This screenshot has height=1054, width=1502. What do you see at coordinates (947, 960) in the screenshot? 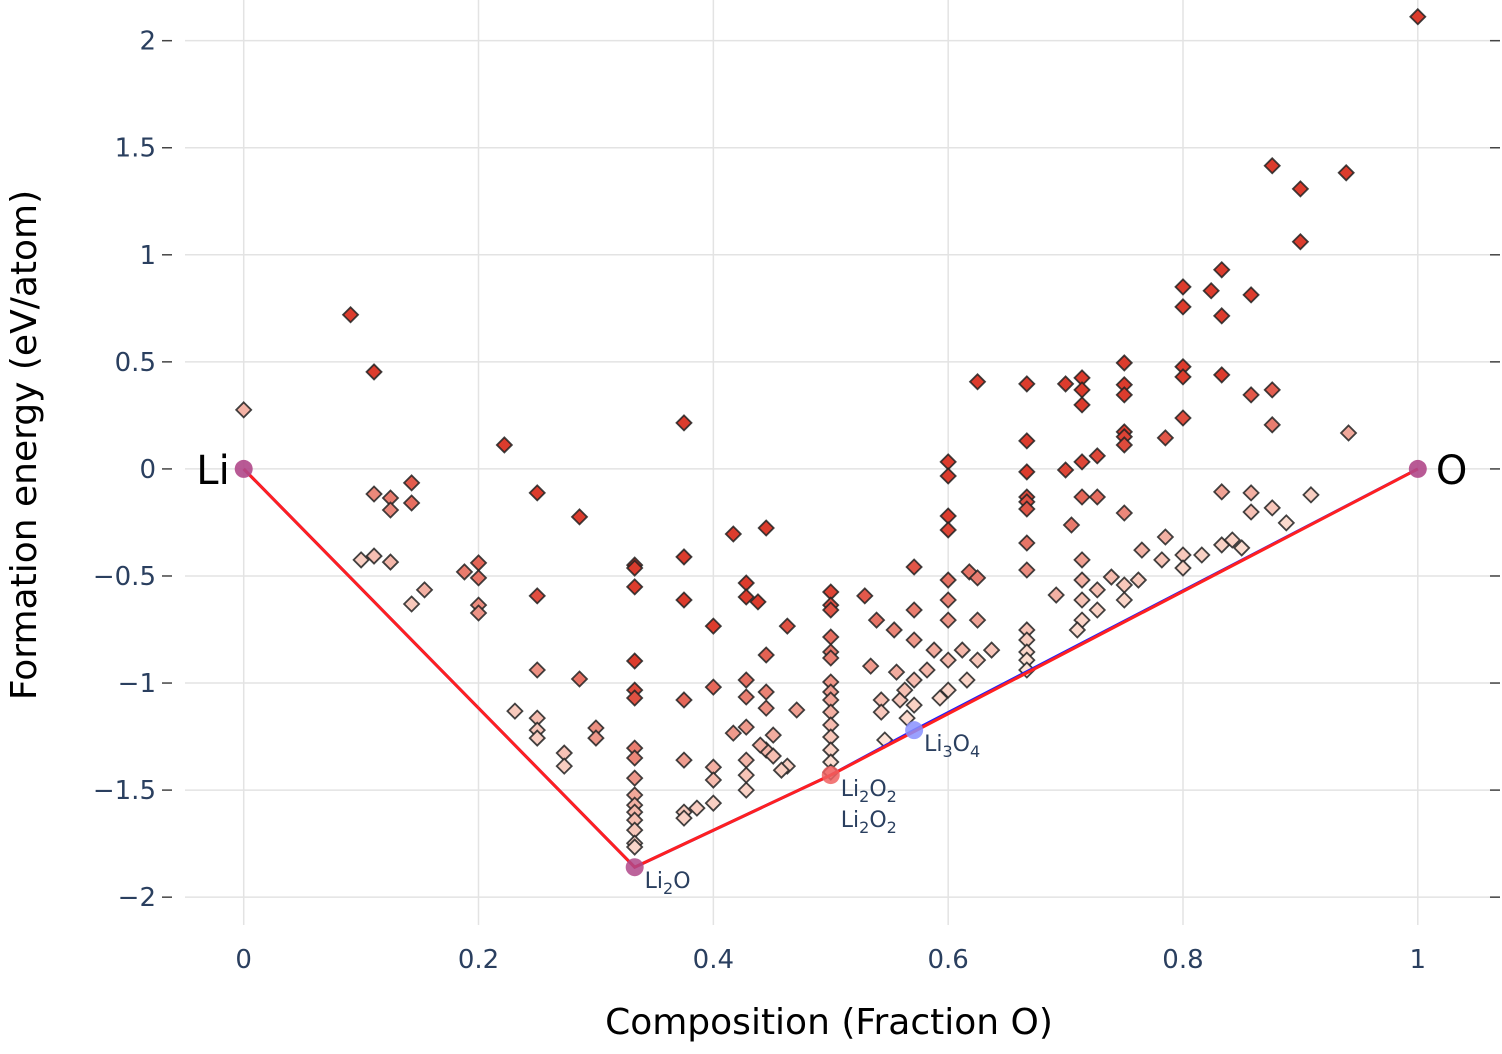
I see `x-tick-label: 0.6` at bounding box center [947, 960].